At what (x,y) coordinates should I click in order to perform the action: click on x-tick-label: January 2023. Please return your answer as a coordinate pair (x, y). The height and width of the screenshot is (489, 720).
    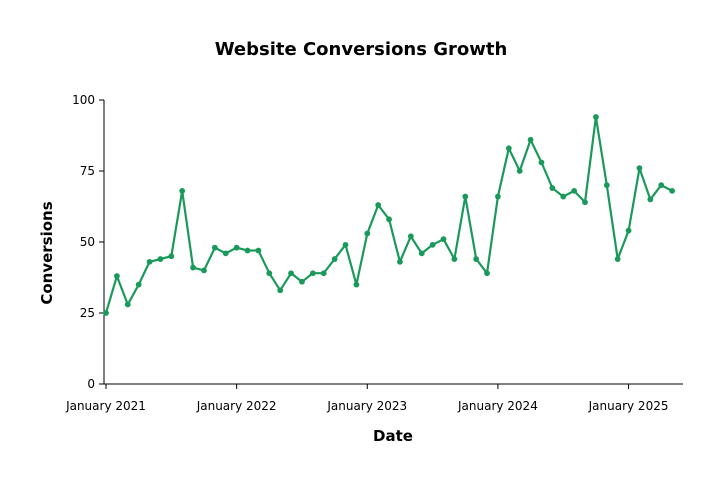
    Looking at the image, I should click on (366, 406).